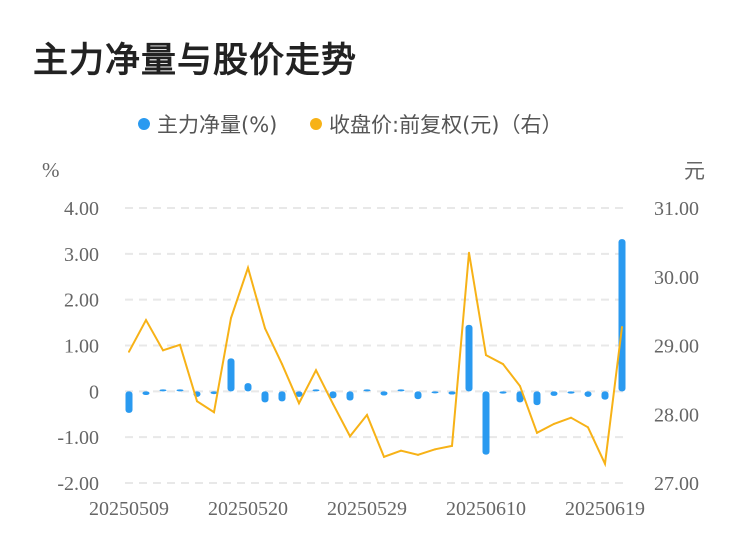 The height and width of the screenshot is (558, 750). Describe the element at coordinates (129, 509) in the screenshot. I see `x-tick-label: 20250509` at that location.